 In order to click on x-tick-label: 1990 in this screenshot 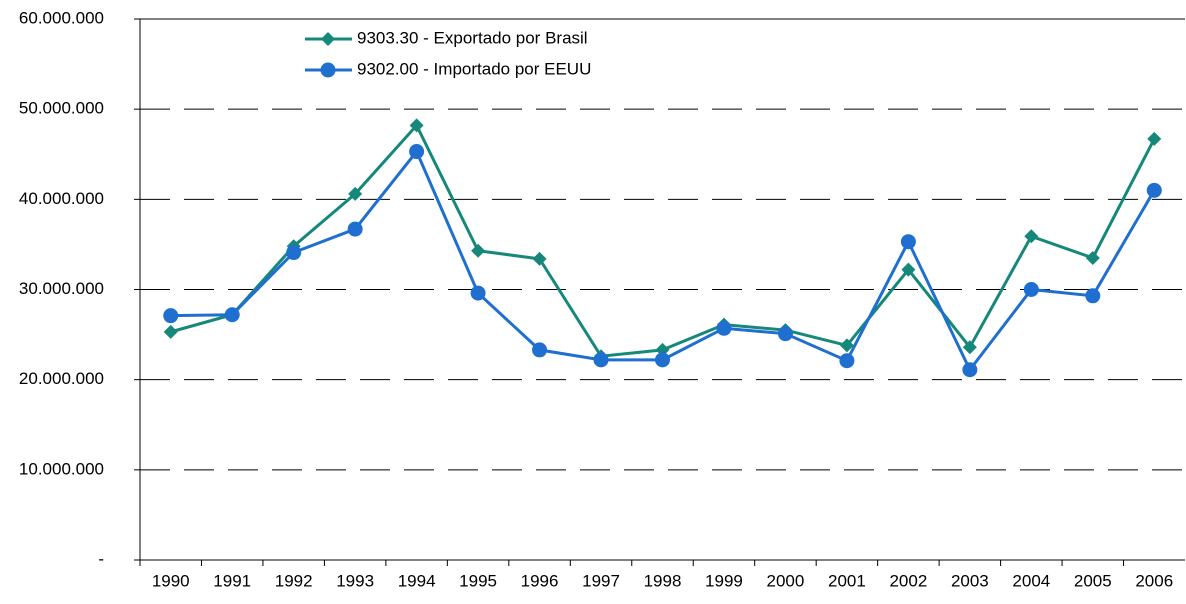, I will do `click(171, 580)`.